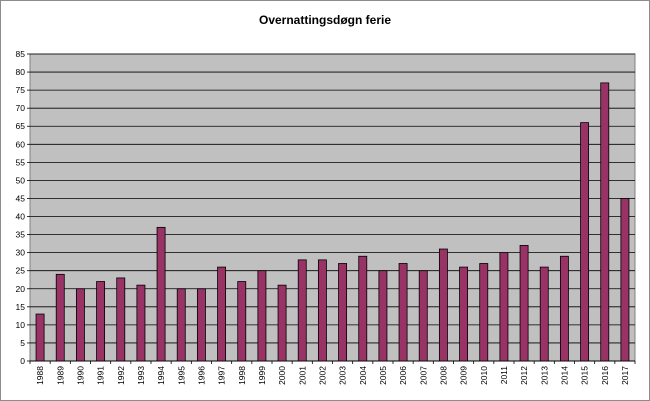 This screenshot has height=401, width=650. I want to click on bar-2004, so click(363, 308).